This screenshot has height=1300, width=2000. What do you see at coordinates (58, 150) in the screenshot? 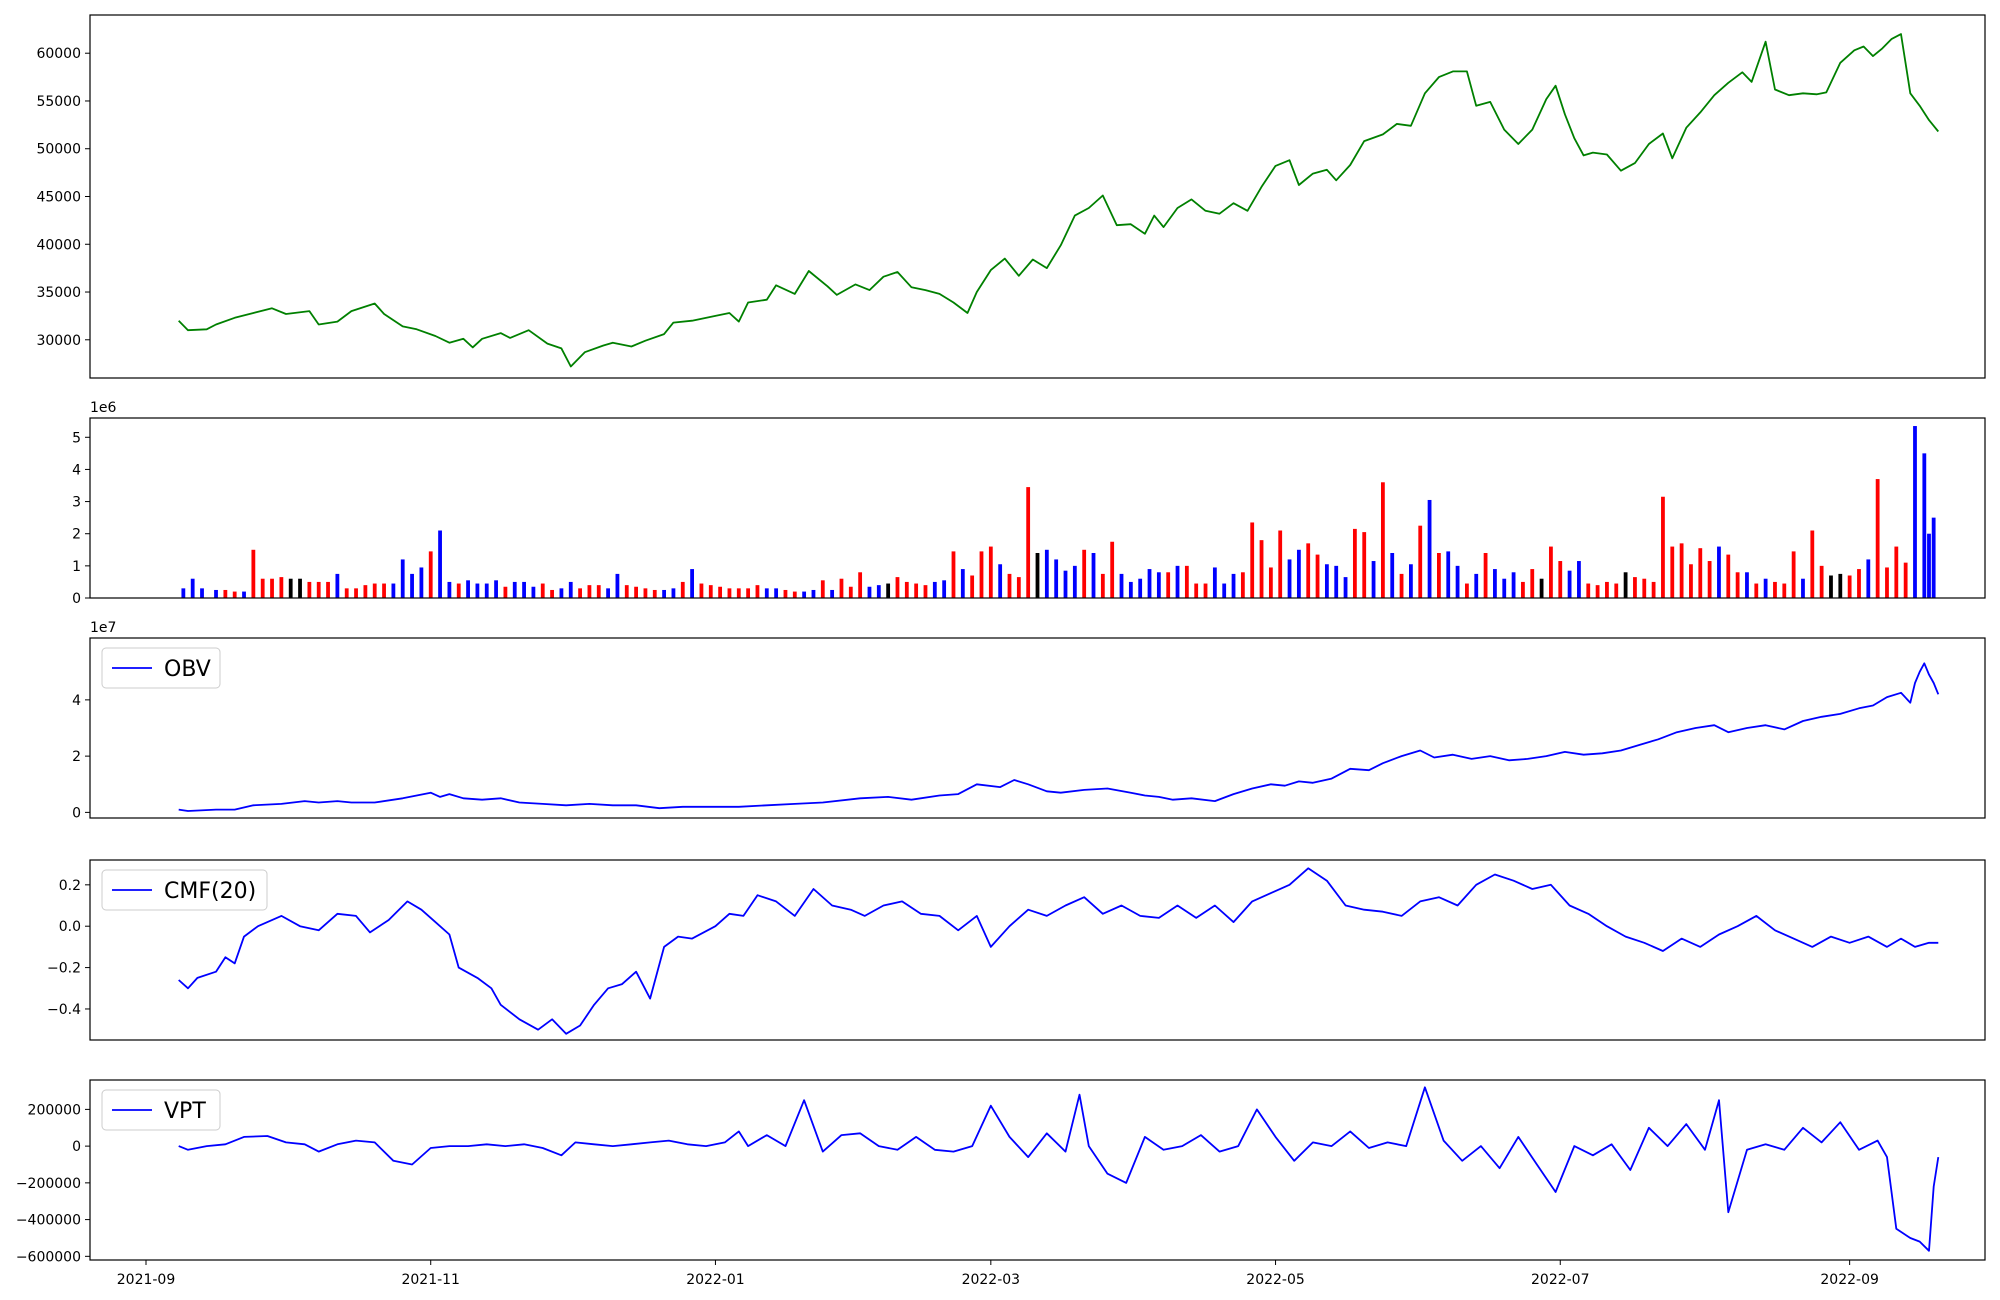
I see `price-ytick-label: 50000` at bounding box center [58, 150].